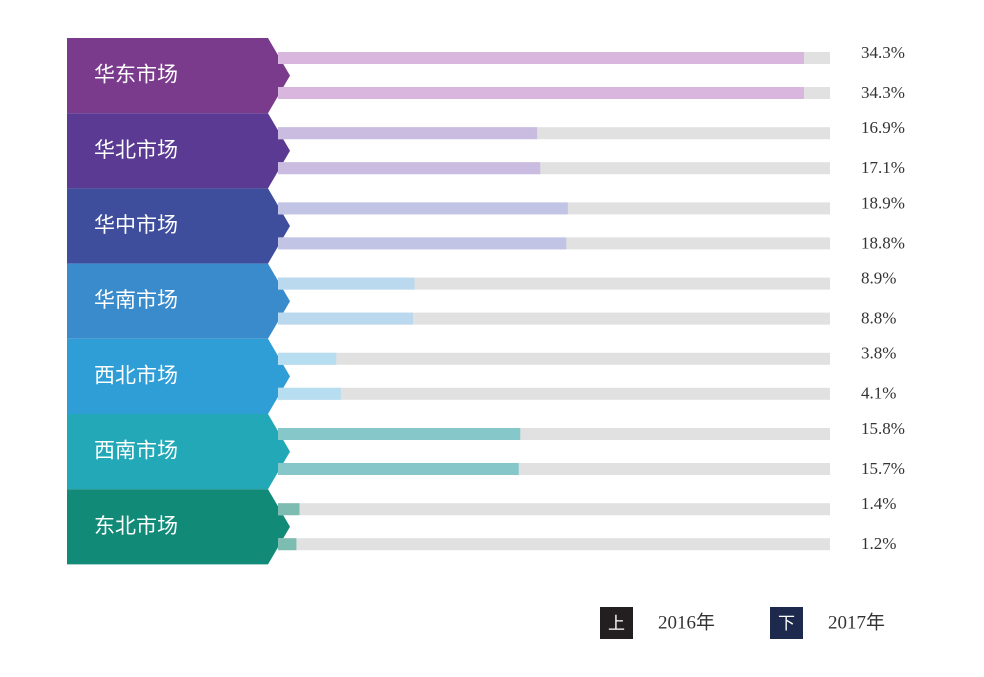  What do you see at coordinates (878, 353) in the screenshot?
I see `value-label: 3.8%` at bounding box center [878, 353].